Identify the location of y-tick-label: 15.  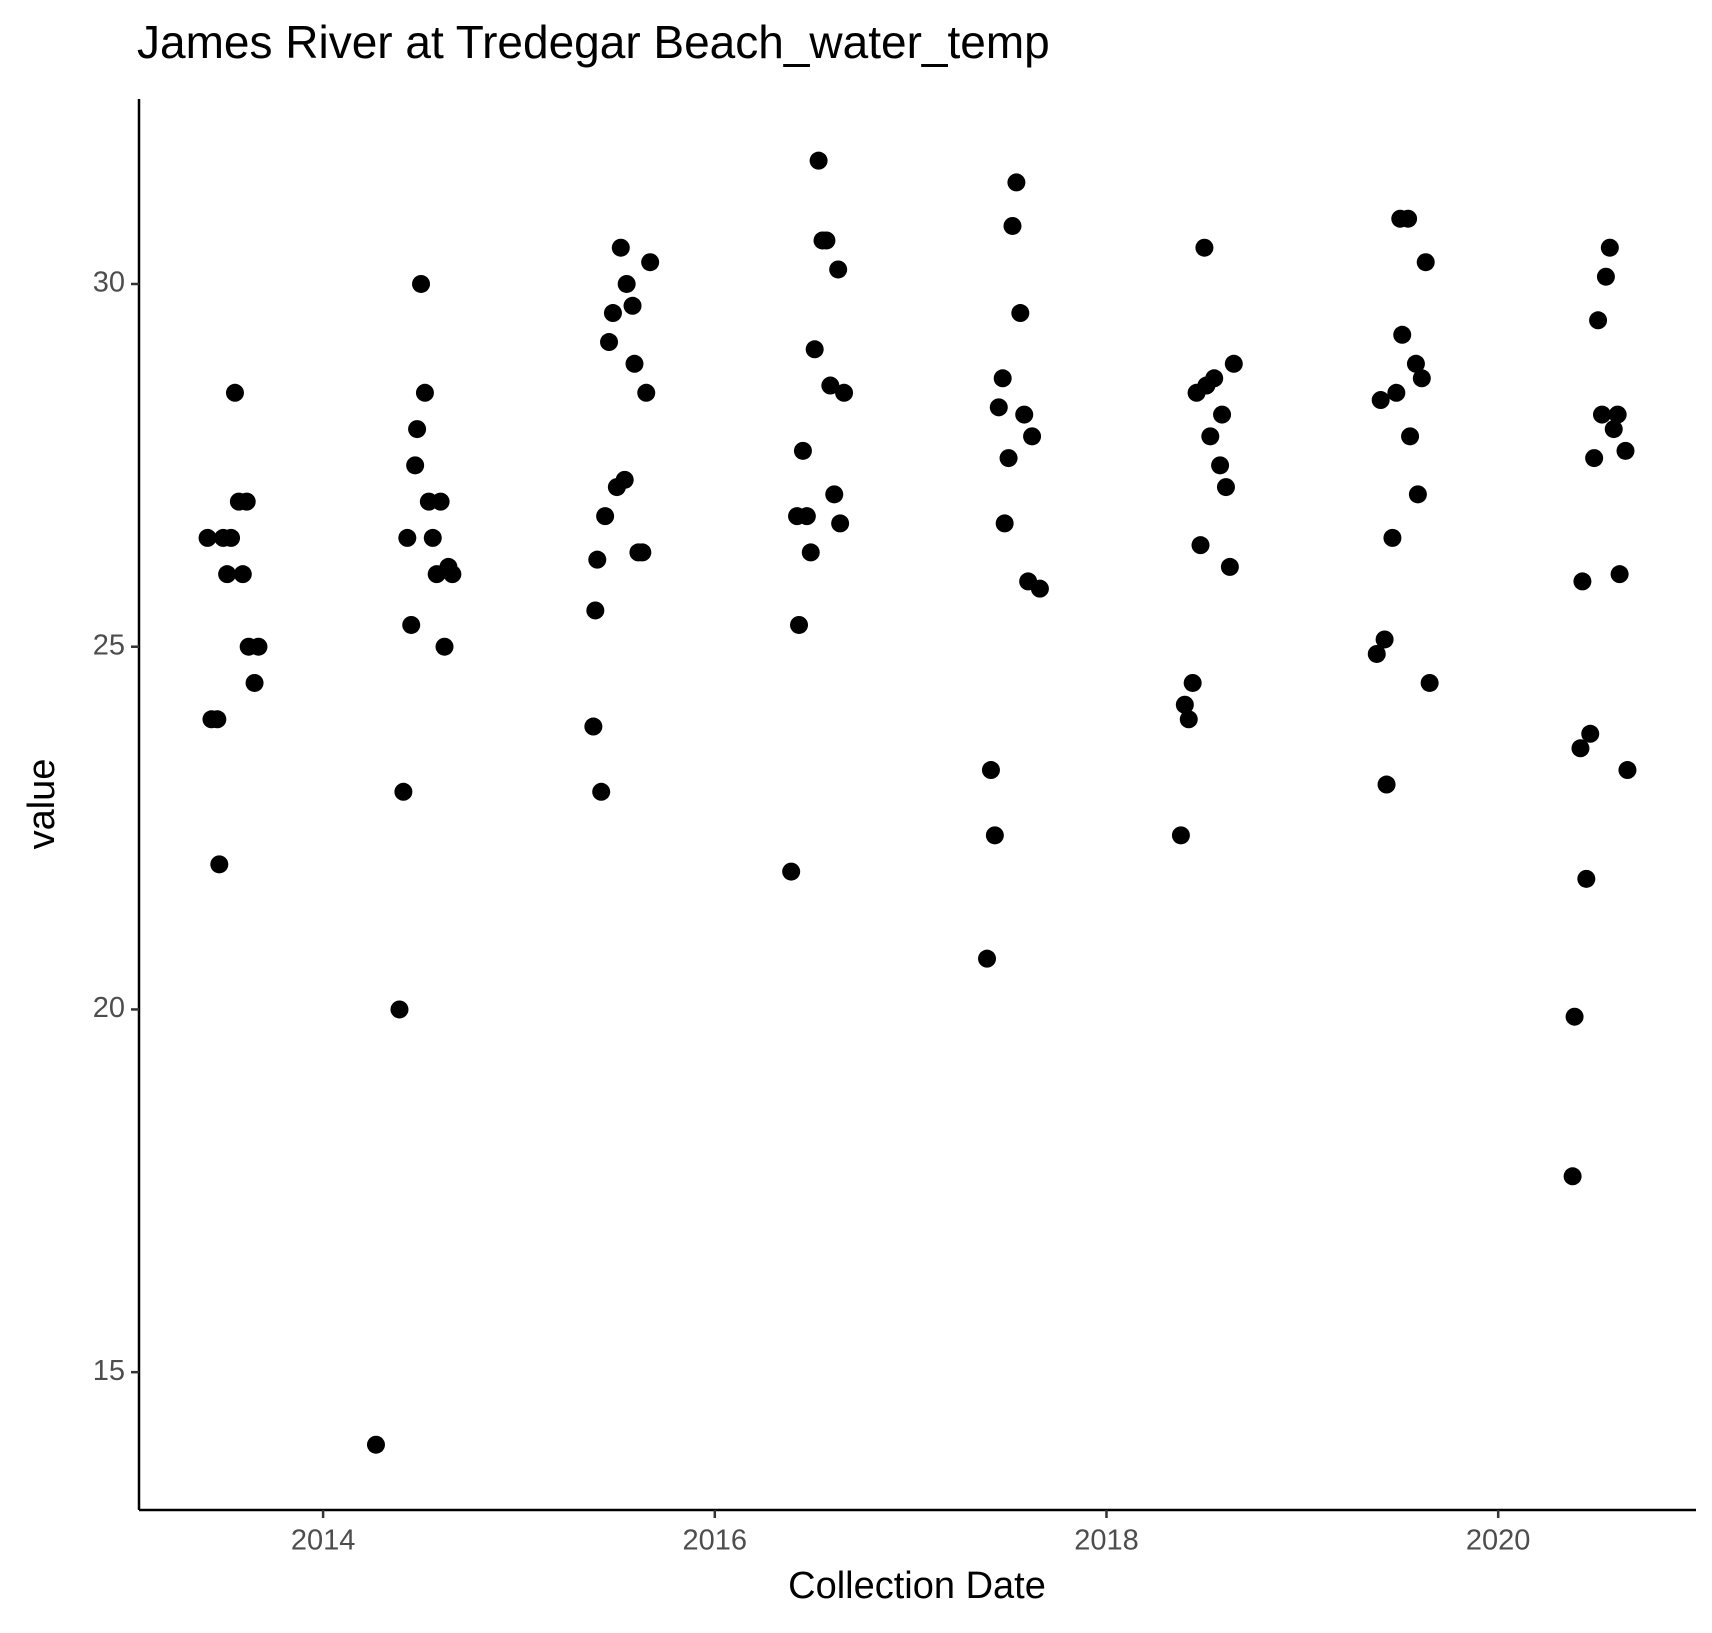
(109, 1371).